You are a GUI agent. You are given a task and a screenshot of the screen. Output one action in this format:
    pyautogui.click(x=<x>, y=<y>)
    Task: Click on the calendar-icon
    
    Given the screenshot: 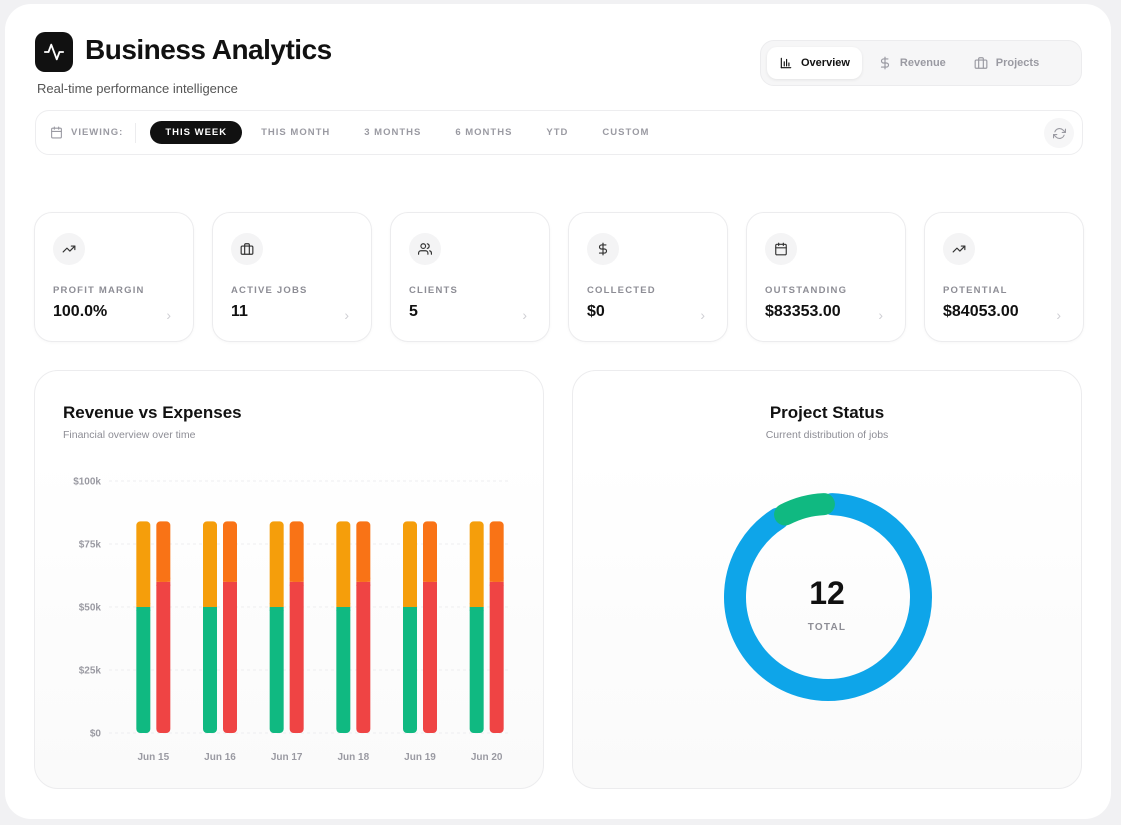 What is the action you would take?
    pyautogui.click(x=56, y=132)
    